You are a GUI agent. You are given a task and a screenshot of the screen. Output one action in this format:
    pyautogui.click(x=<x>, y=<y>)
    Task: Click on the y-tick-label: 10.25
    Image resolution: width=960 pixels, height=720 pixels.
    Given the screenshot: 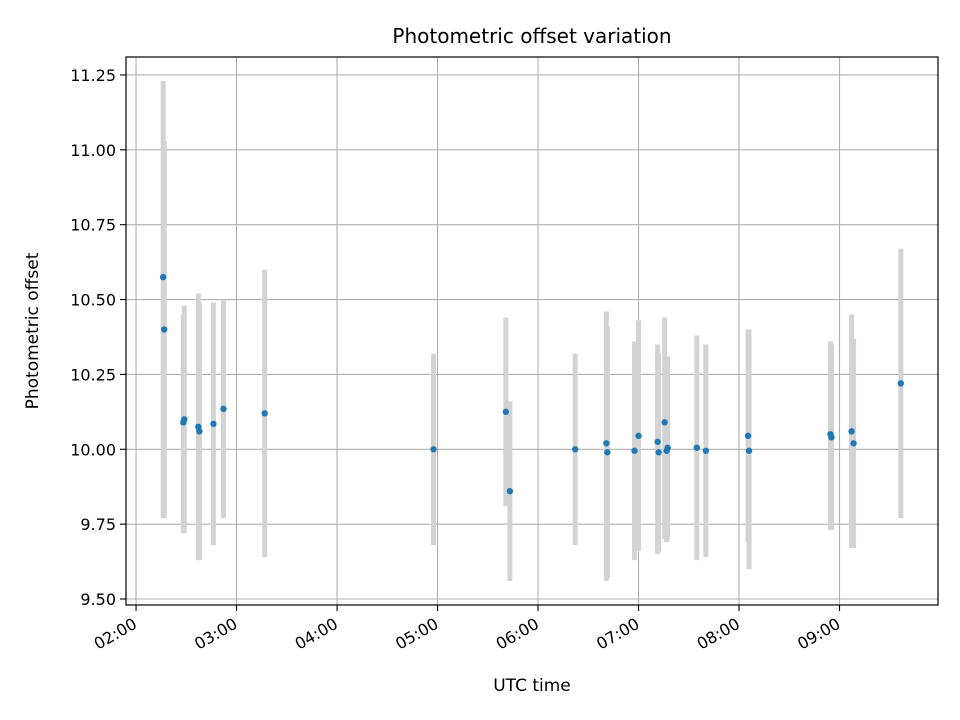 What is the action you would take?
    pyautogui.click(x=93, y=374)
    